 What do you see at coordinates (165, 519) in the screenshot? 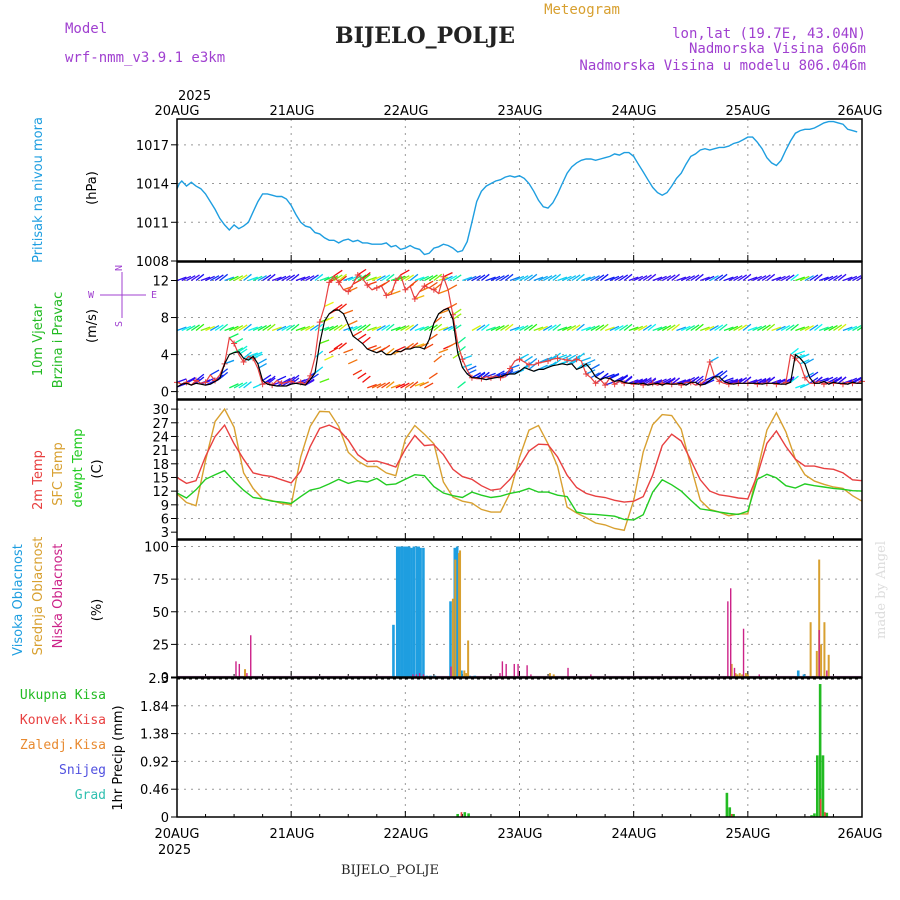
I see `ytick-temperature-1: 6` at bounding box center [165, 519].